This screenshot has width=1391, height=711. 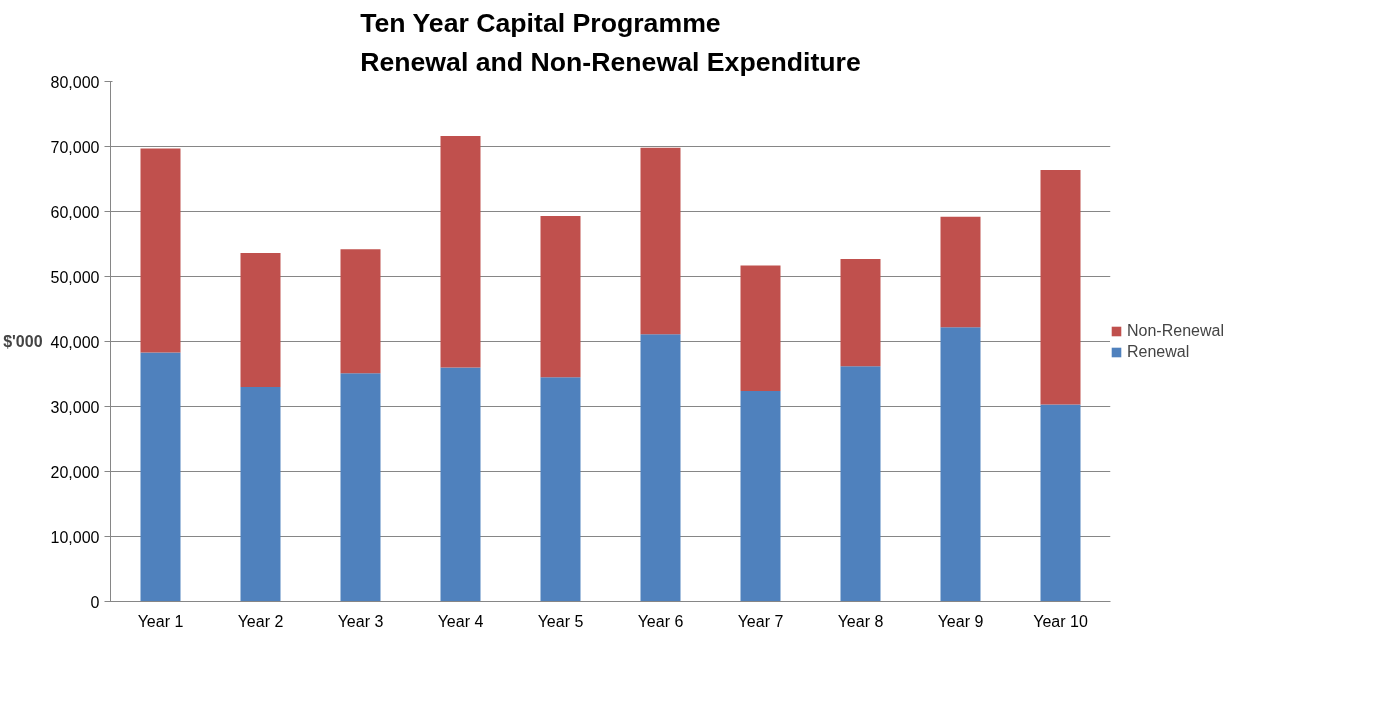 I want to click on x-tick-label: Year 3, so click(x=360, y=621).